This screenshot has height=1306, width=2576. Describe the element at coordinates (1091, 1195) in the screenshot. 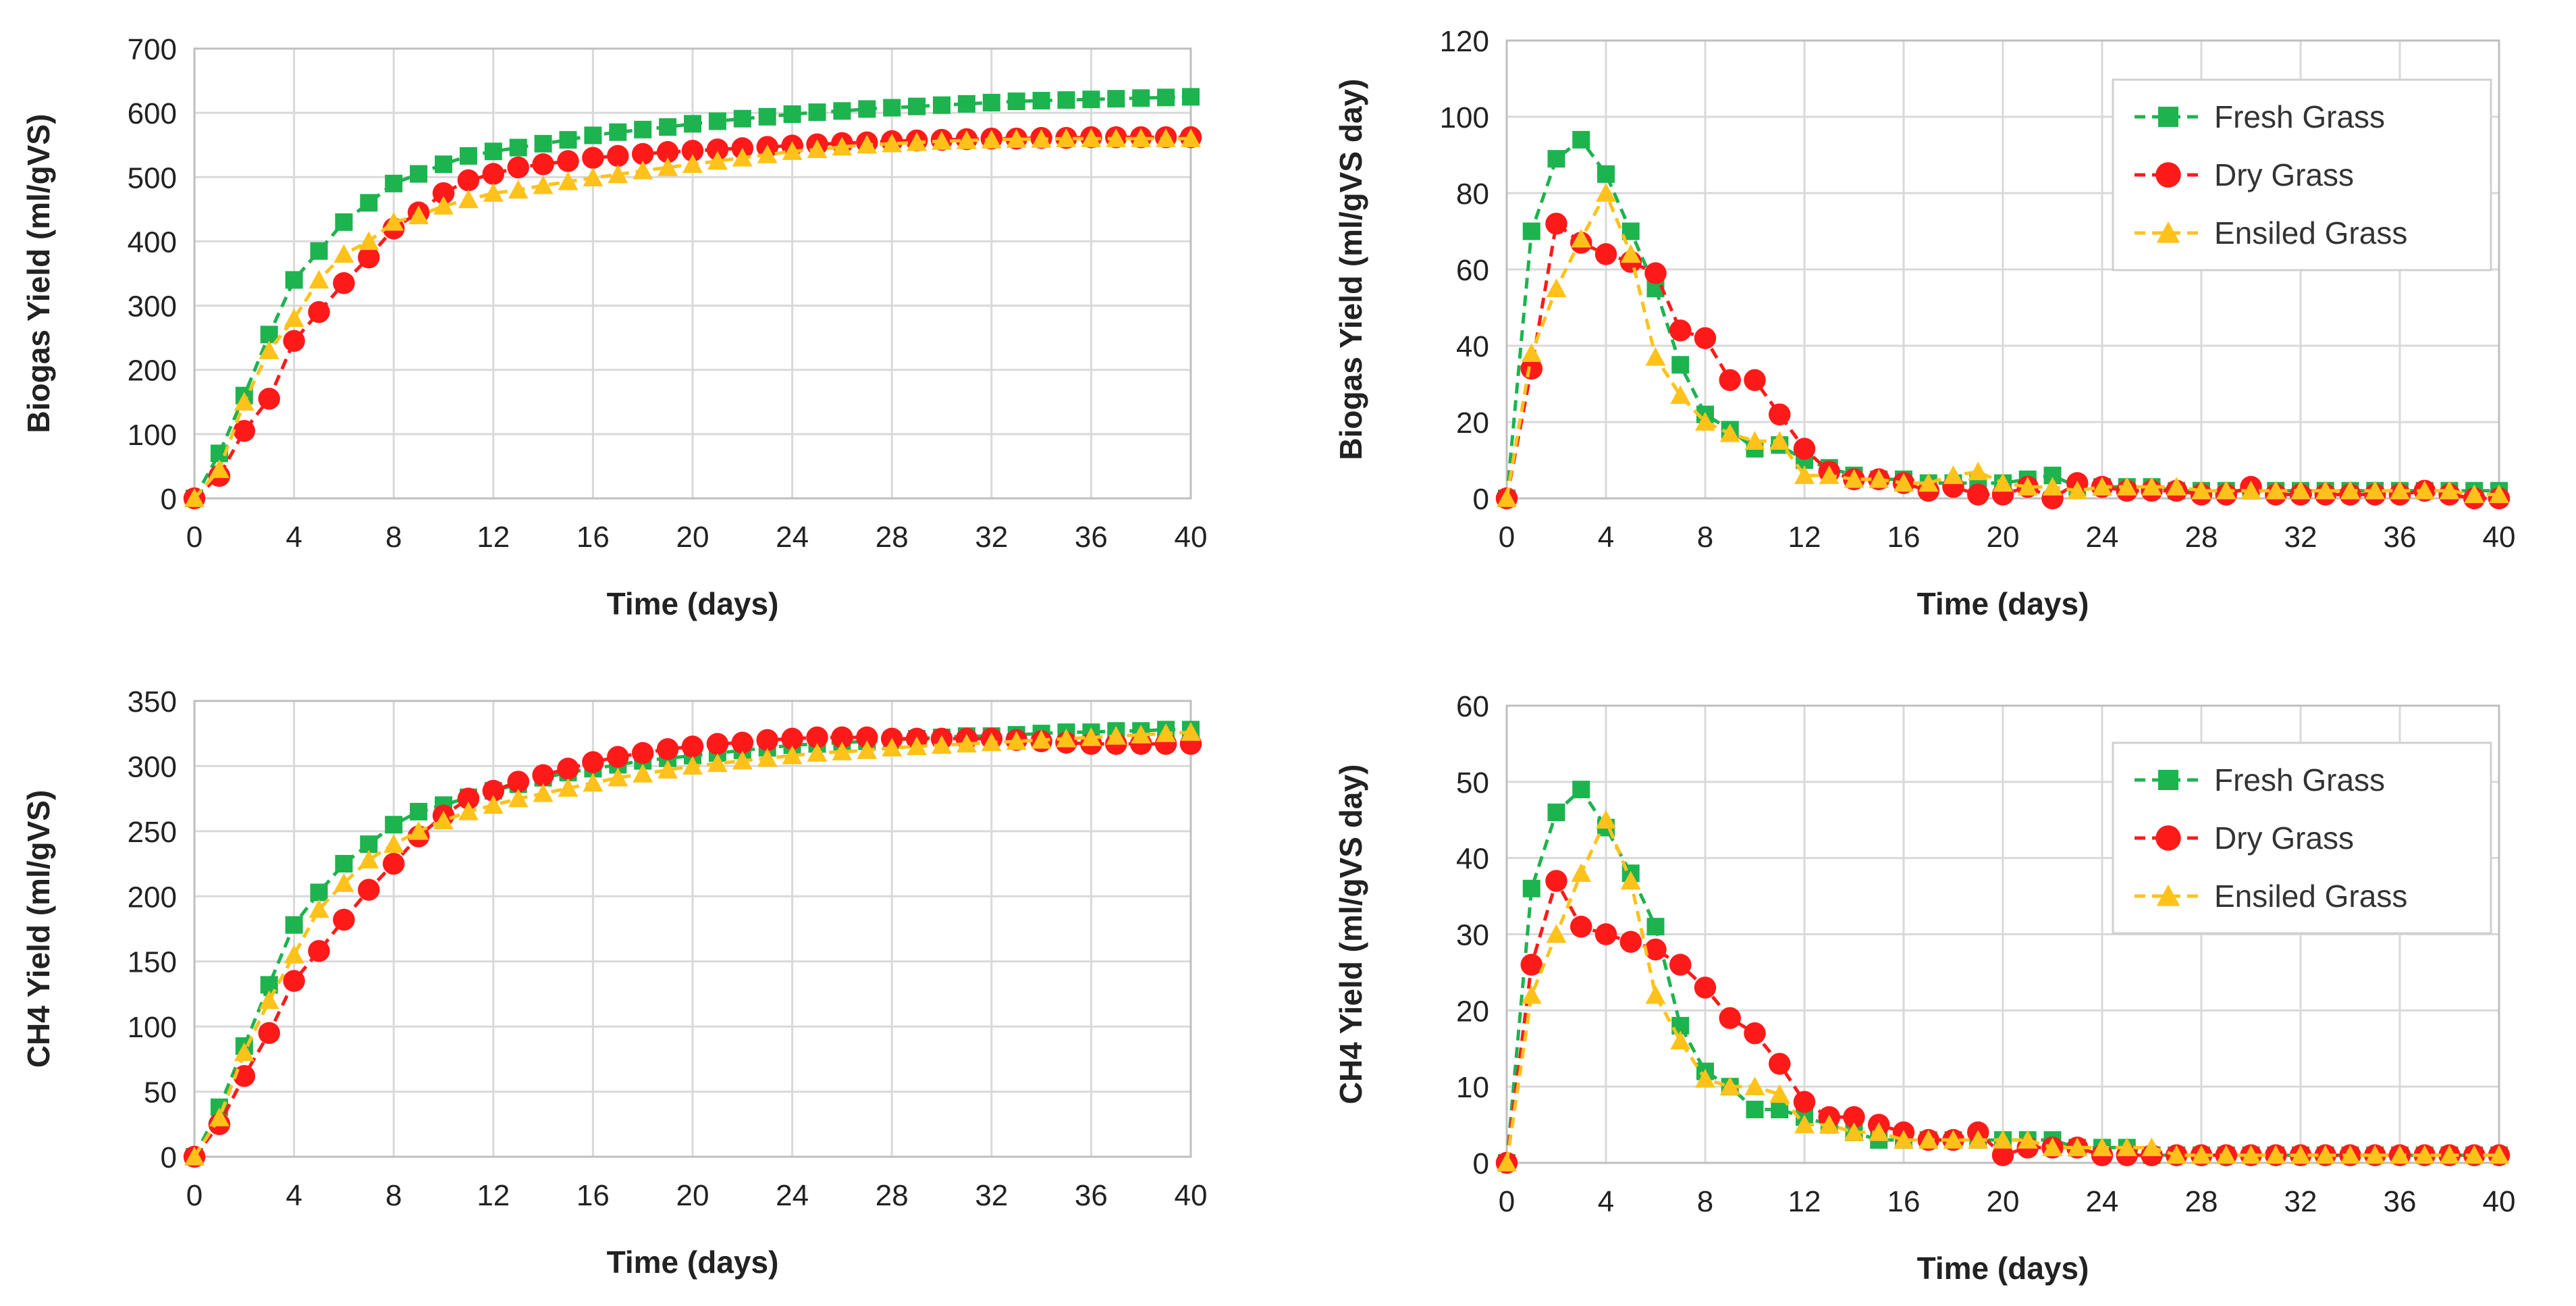

I see `x-tick-label: 36` at that location.